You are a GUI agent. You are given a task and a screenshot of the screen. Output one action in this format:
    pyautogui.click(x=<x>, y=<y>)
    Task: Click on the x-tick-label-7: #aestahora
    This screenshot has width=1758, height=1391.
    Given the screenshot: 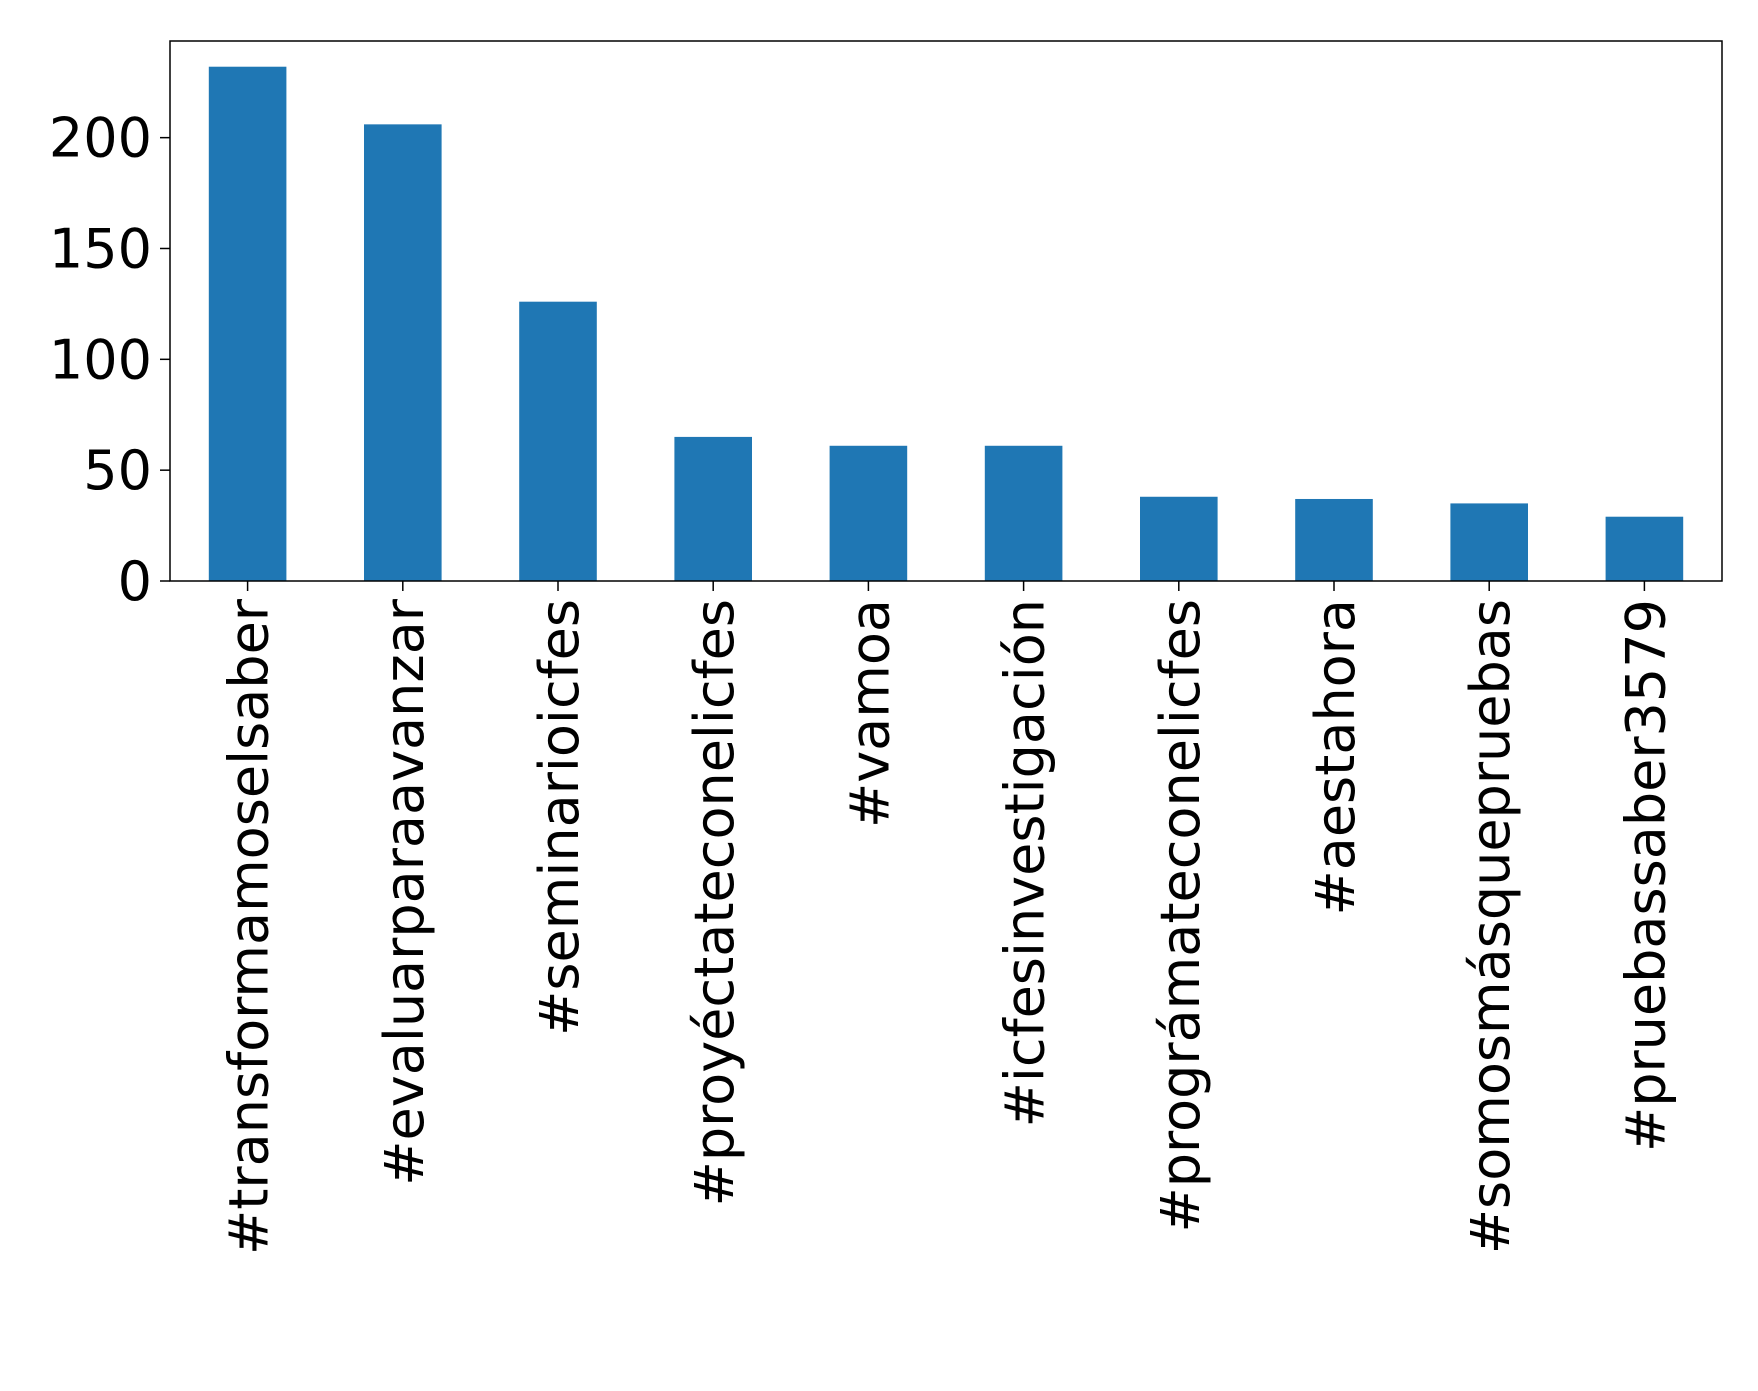 What is the action you would take?
    pyautogui.click(x=1335, y=757)
    